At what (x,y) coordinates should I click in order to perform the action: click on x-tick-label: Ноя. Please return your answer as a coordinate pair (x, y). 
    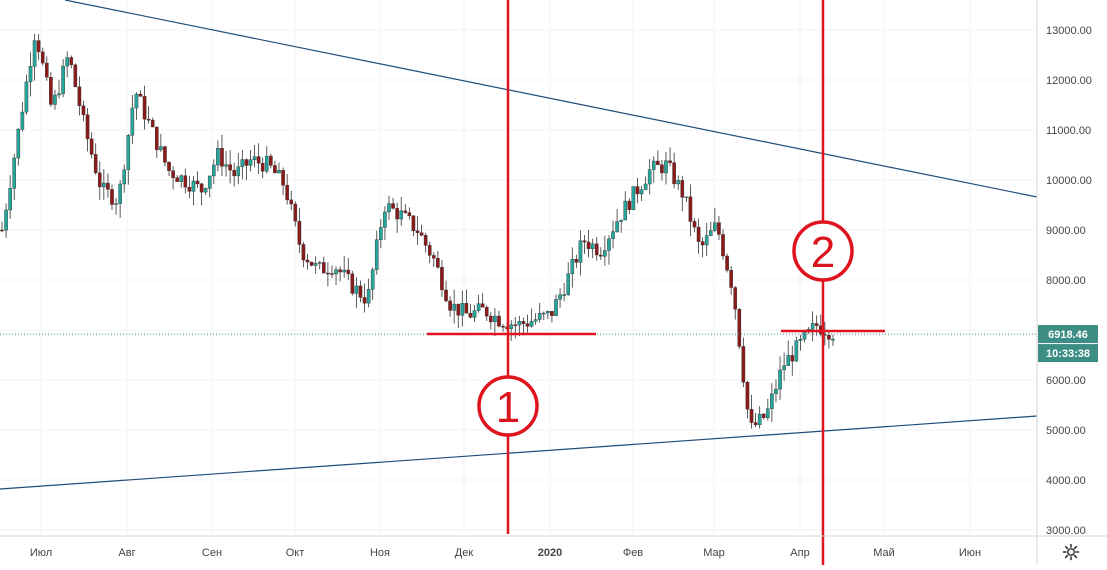
    Looking at the image, I should click on (380, 553).